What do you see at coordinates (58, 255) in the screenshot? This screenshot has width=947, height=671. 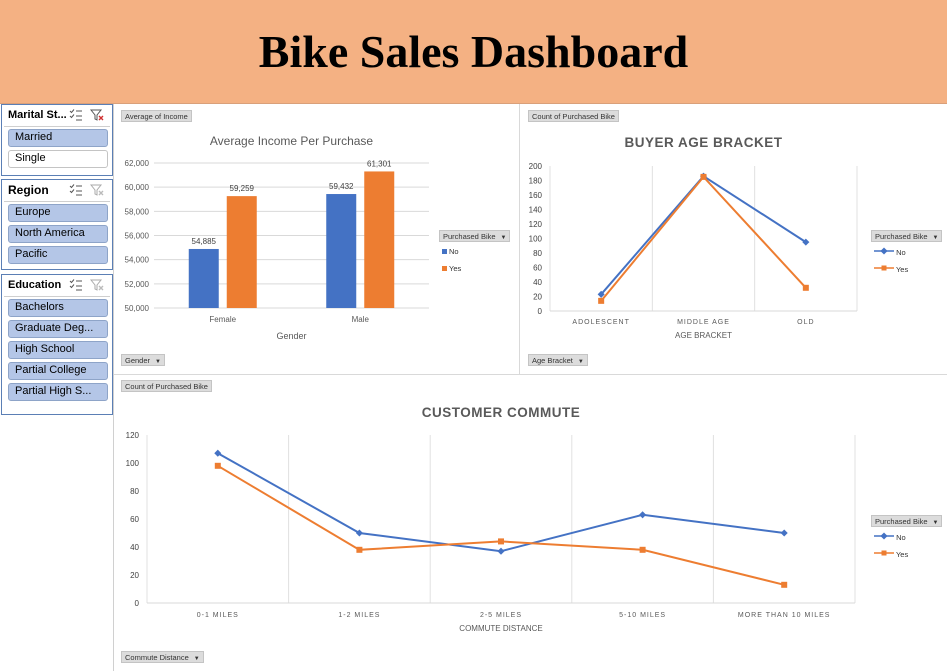 I see `slicer-item-pacific: Pacific` at bounding box center [58, 255].